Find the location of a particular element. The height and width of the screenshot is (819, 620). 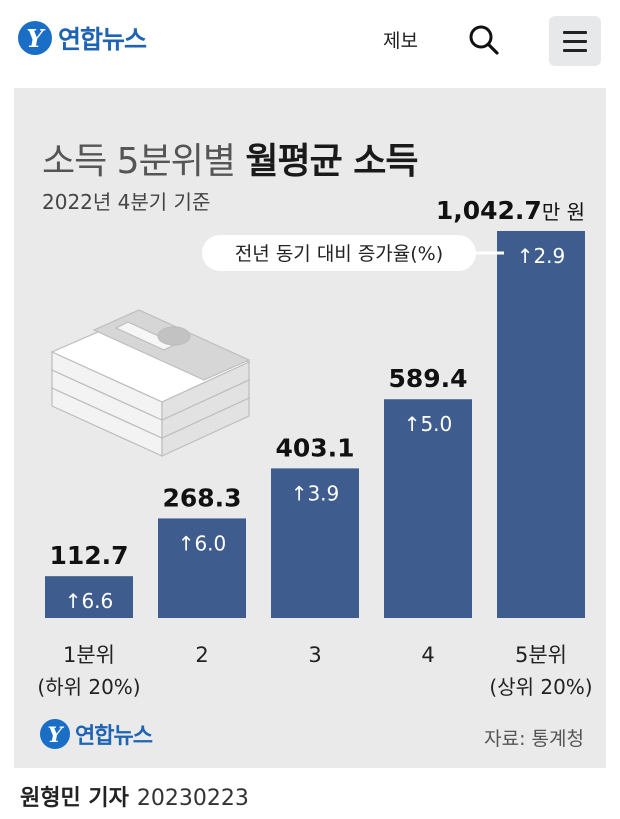

byline: 원형민 기자 20230223 is located at coordinates (134, 796).